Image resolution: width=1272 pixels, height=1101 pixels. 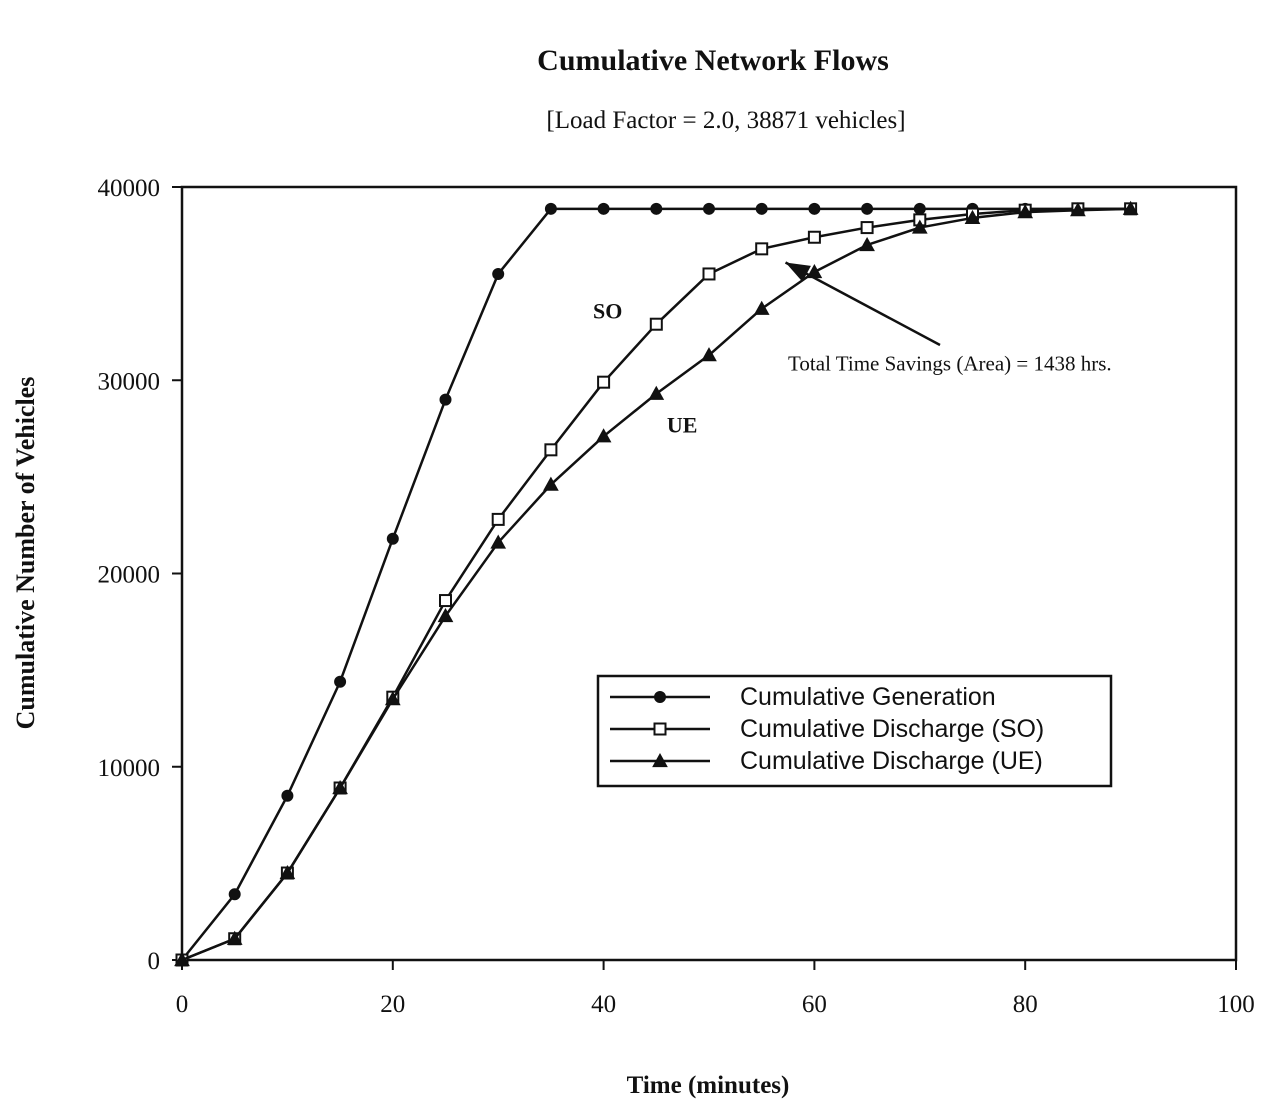 What do you see at coordinates (950, 364) in the screenshot?
I see `annotation-time-savings: Total Time Savings (Area) = 1438 hrs.` at bounding box center [950, 364].